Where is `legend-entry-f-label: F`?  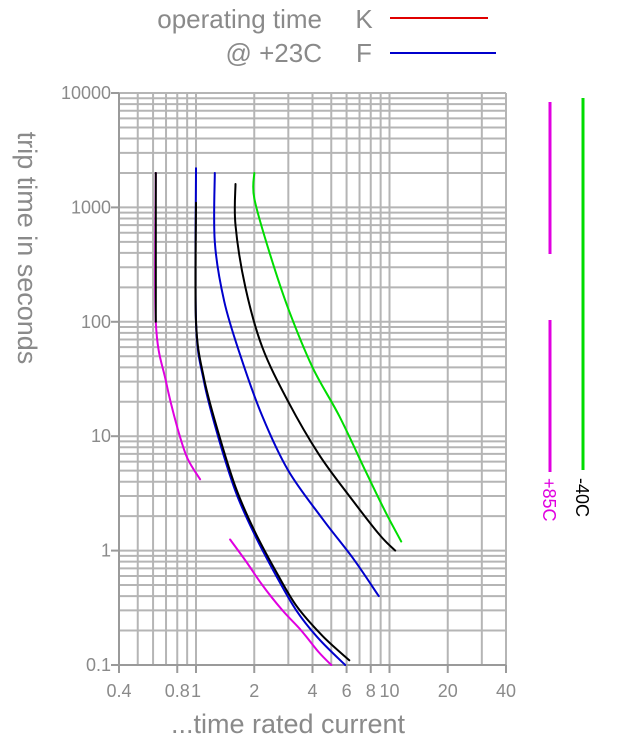
legend-entry-f-label: F is located at coordinates (364, 53).